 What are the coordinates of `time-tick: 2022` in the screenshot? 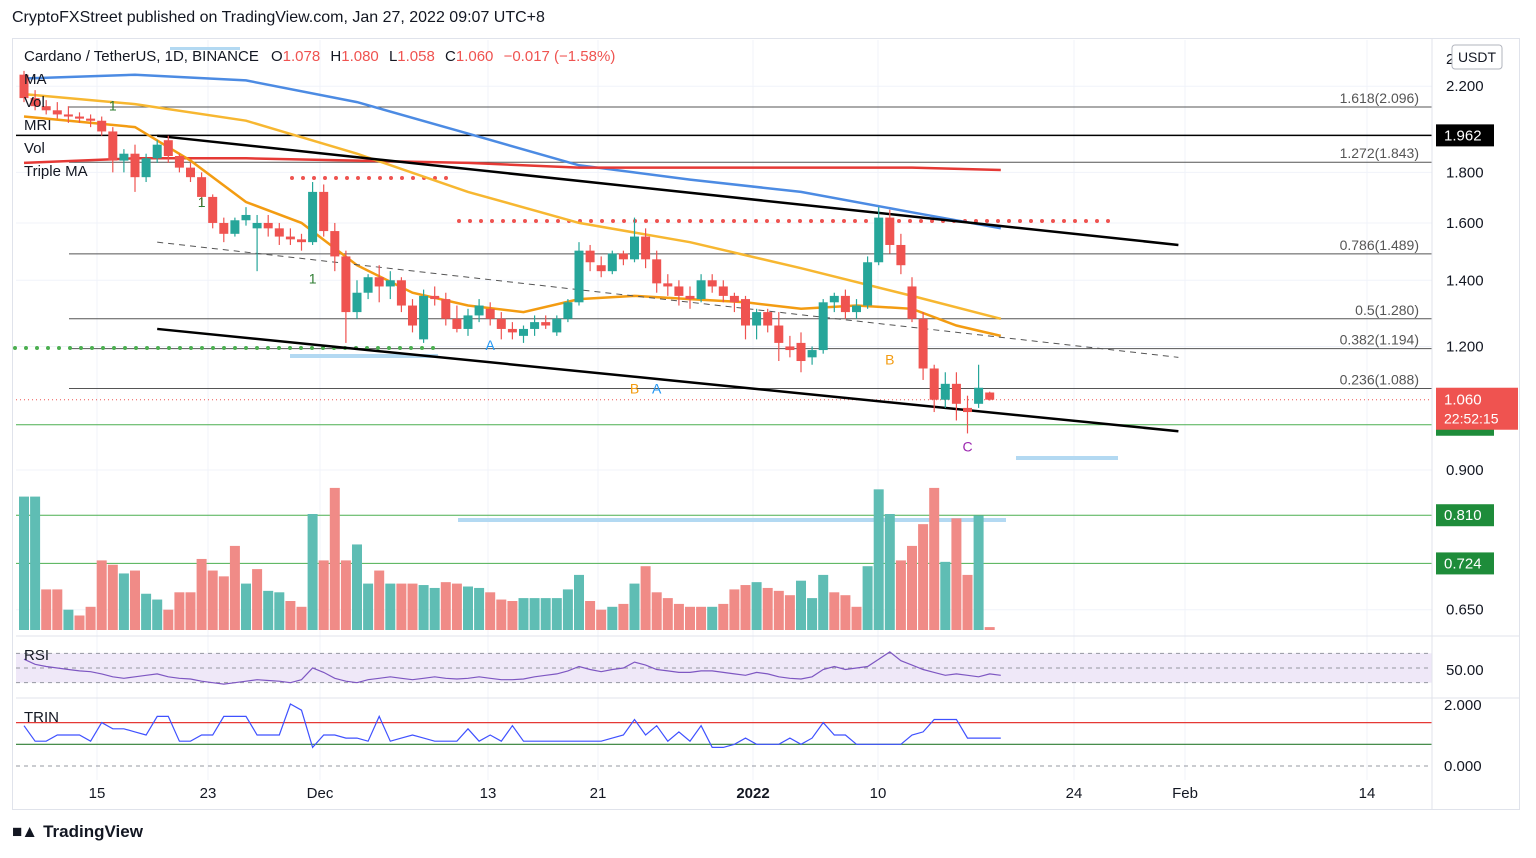 It's located at (752, 793).